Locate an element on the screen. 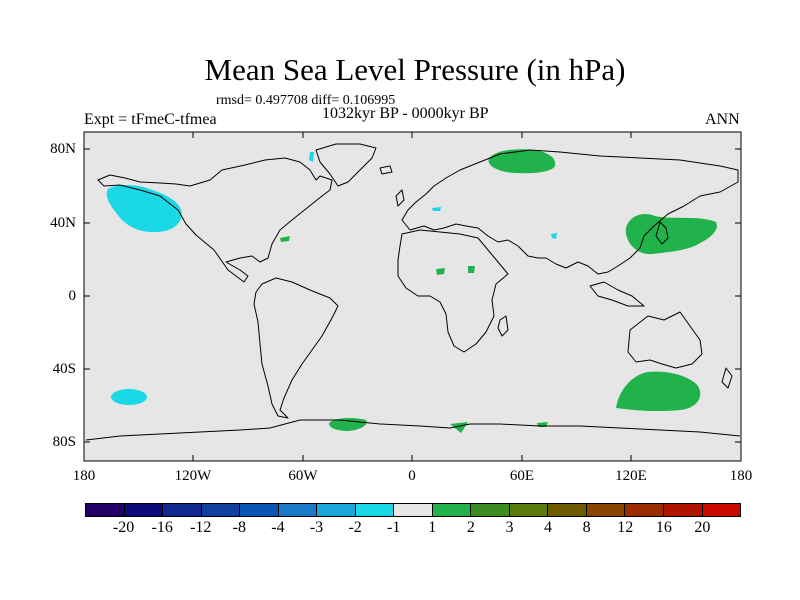  lat-label-40s: 40S is located at coordinates (64, 369).